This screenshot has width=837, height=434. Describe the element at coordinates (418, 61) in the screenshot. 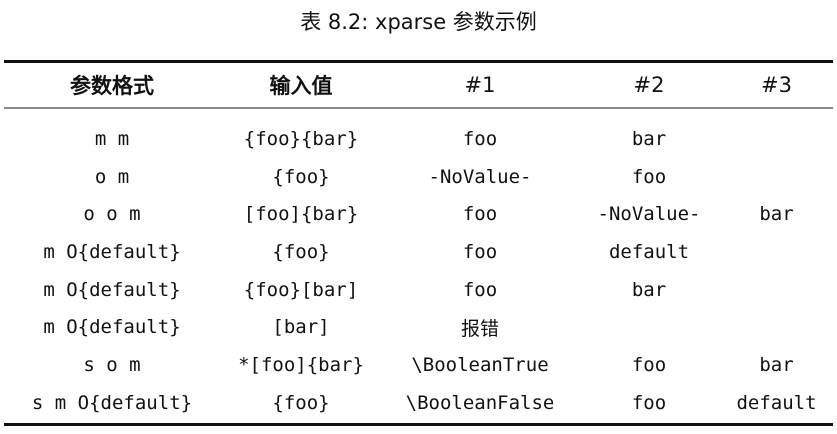

I see `top-rule` at that location.